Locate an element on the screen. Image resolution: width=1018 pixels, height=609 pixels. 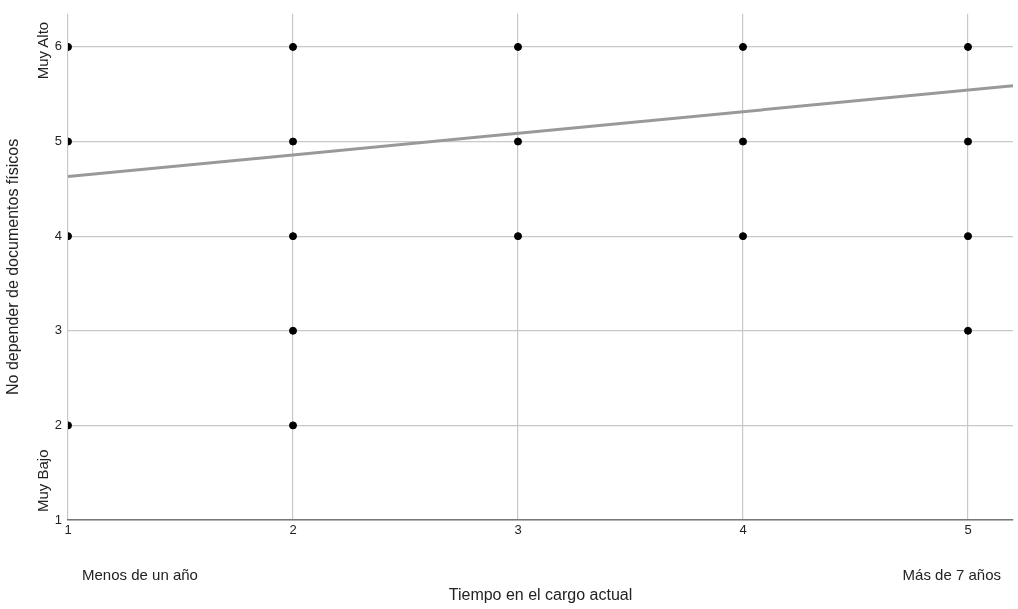
y-tick-label: 4 is located at coordinates (58, 235).